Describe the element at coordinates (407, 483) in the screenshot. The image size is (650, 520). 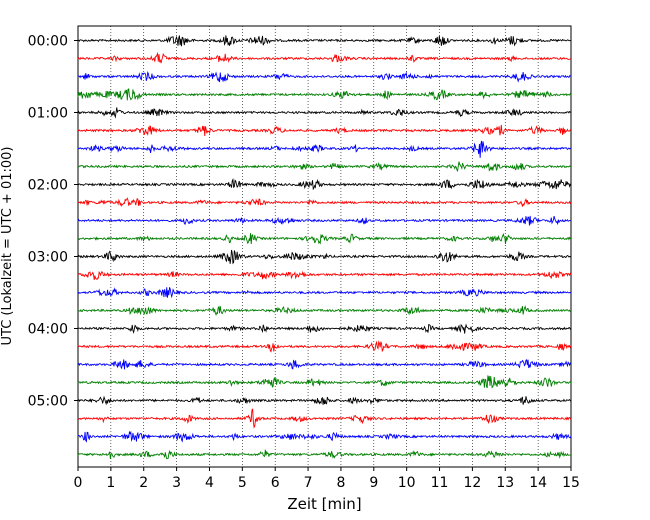
I see `x-tick-label: 10` at that location.